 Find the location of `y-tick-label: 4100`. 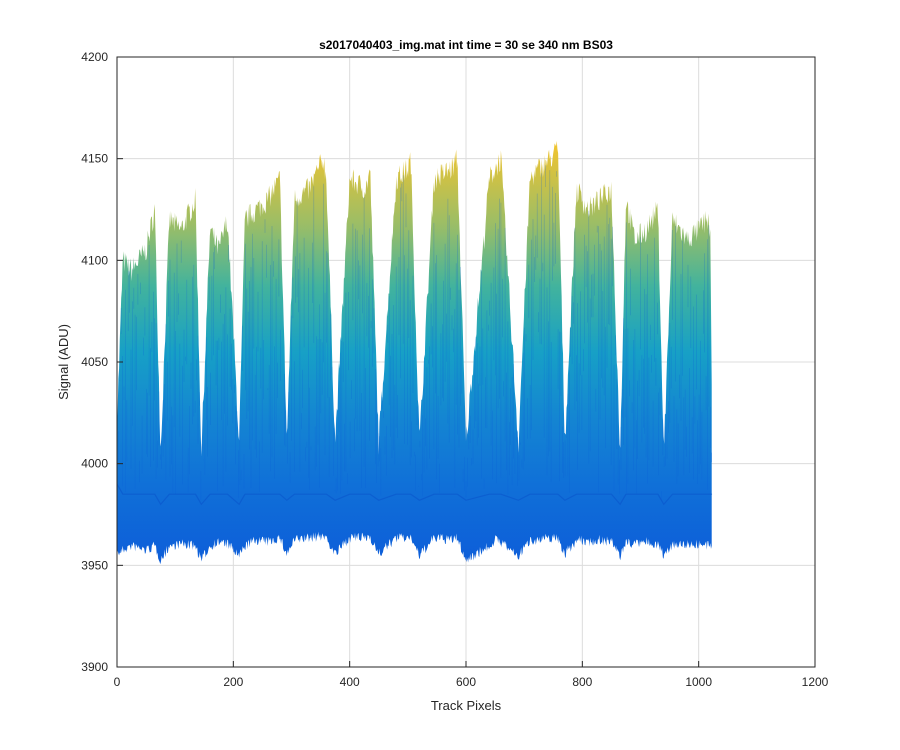

y-tick-label: 4100 is located at coordinates (94, 260).